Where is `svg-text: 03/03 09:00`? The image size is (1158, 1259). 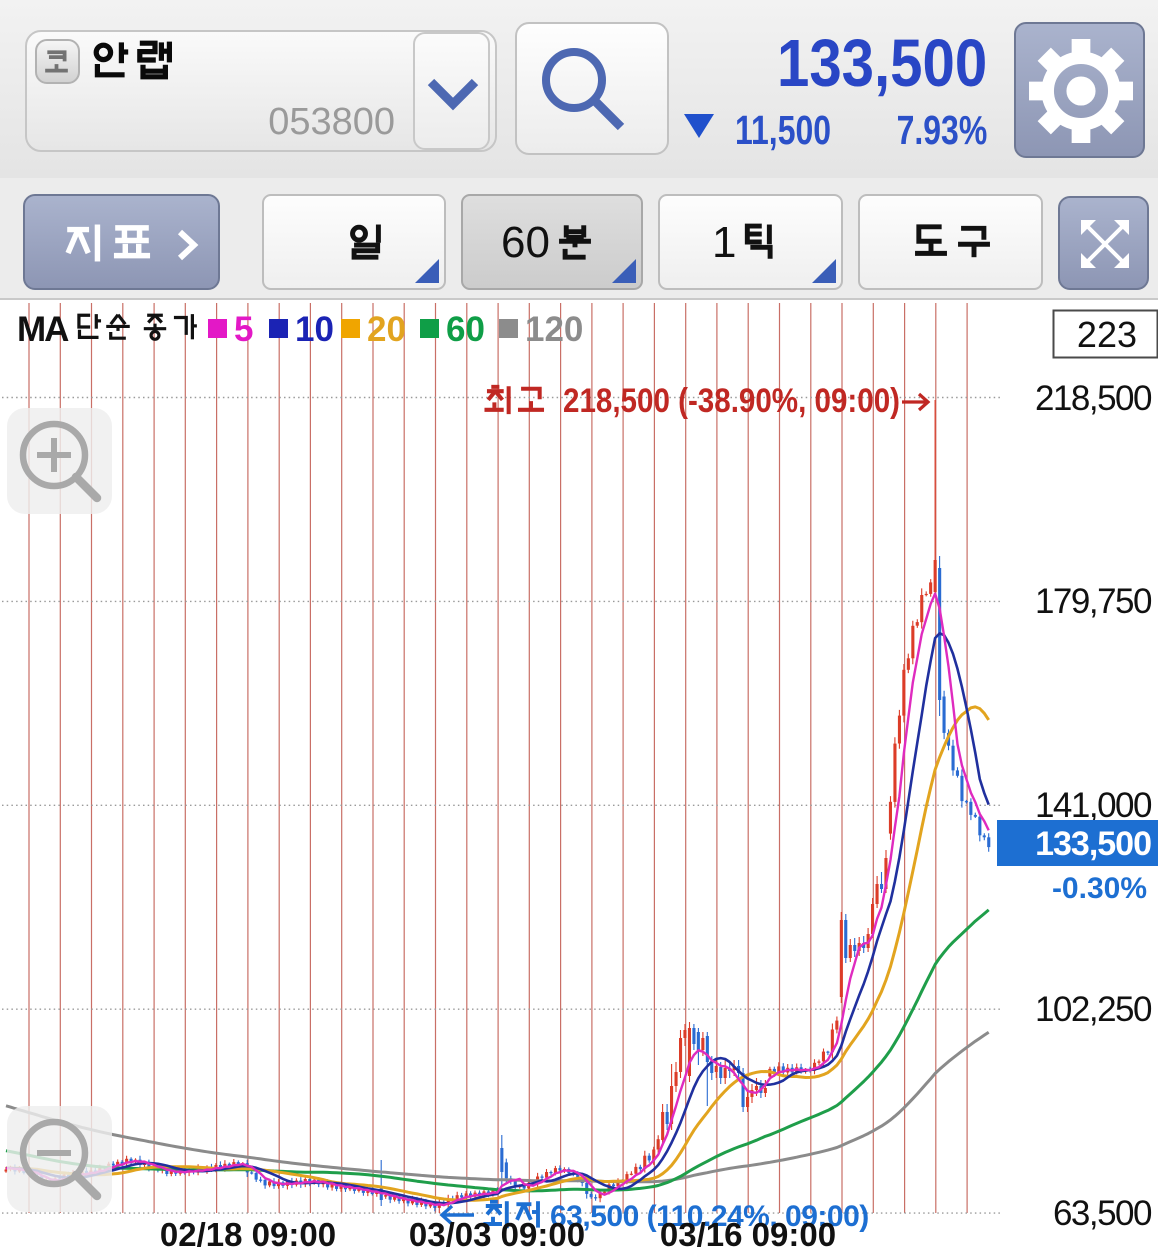
svg-text: 03/03 09:00 is located at coordinates (497, 1234).